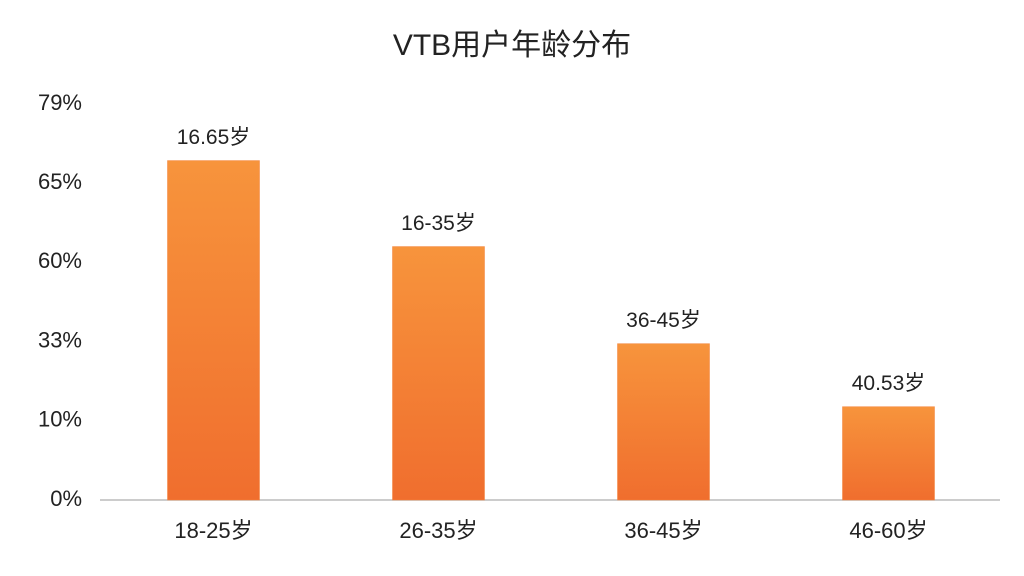 The width and height of the screenshot is (1024, 576). Describe the element at coordinates (214, 137) in the screenshot. I see `bar-annotation: 16.65岁` at that location.